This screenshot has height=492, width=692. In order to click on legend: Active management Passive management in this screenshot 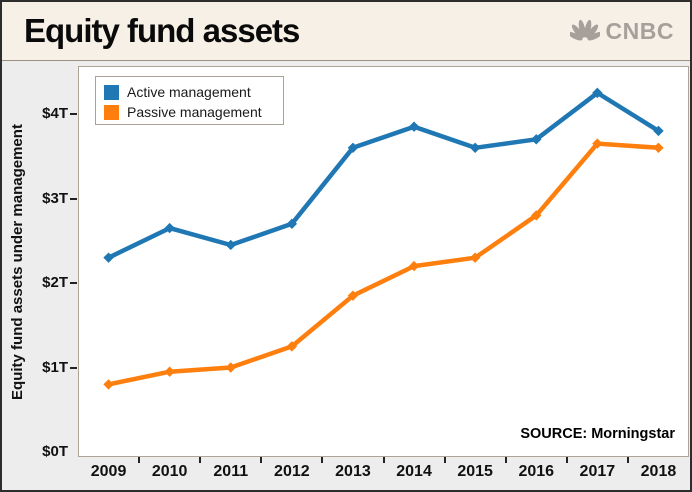, I will do `click(189, 100)`.